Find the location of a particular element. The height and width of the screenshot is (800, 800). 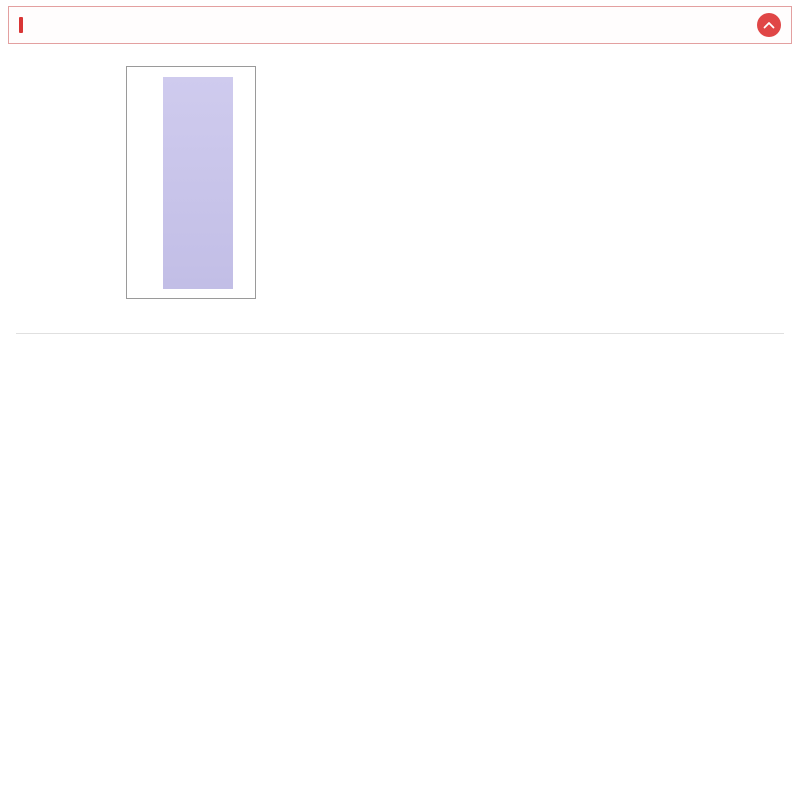

header-accent-bar is located at coordinates (21, 25).